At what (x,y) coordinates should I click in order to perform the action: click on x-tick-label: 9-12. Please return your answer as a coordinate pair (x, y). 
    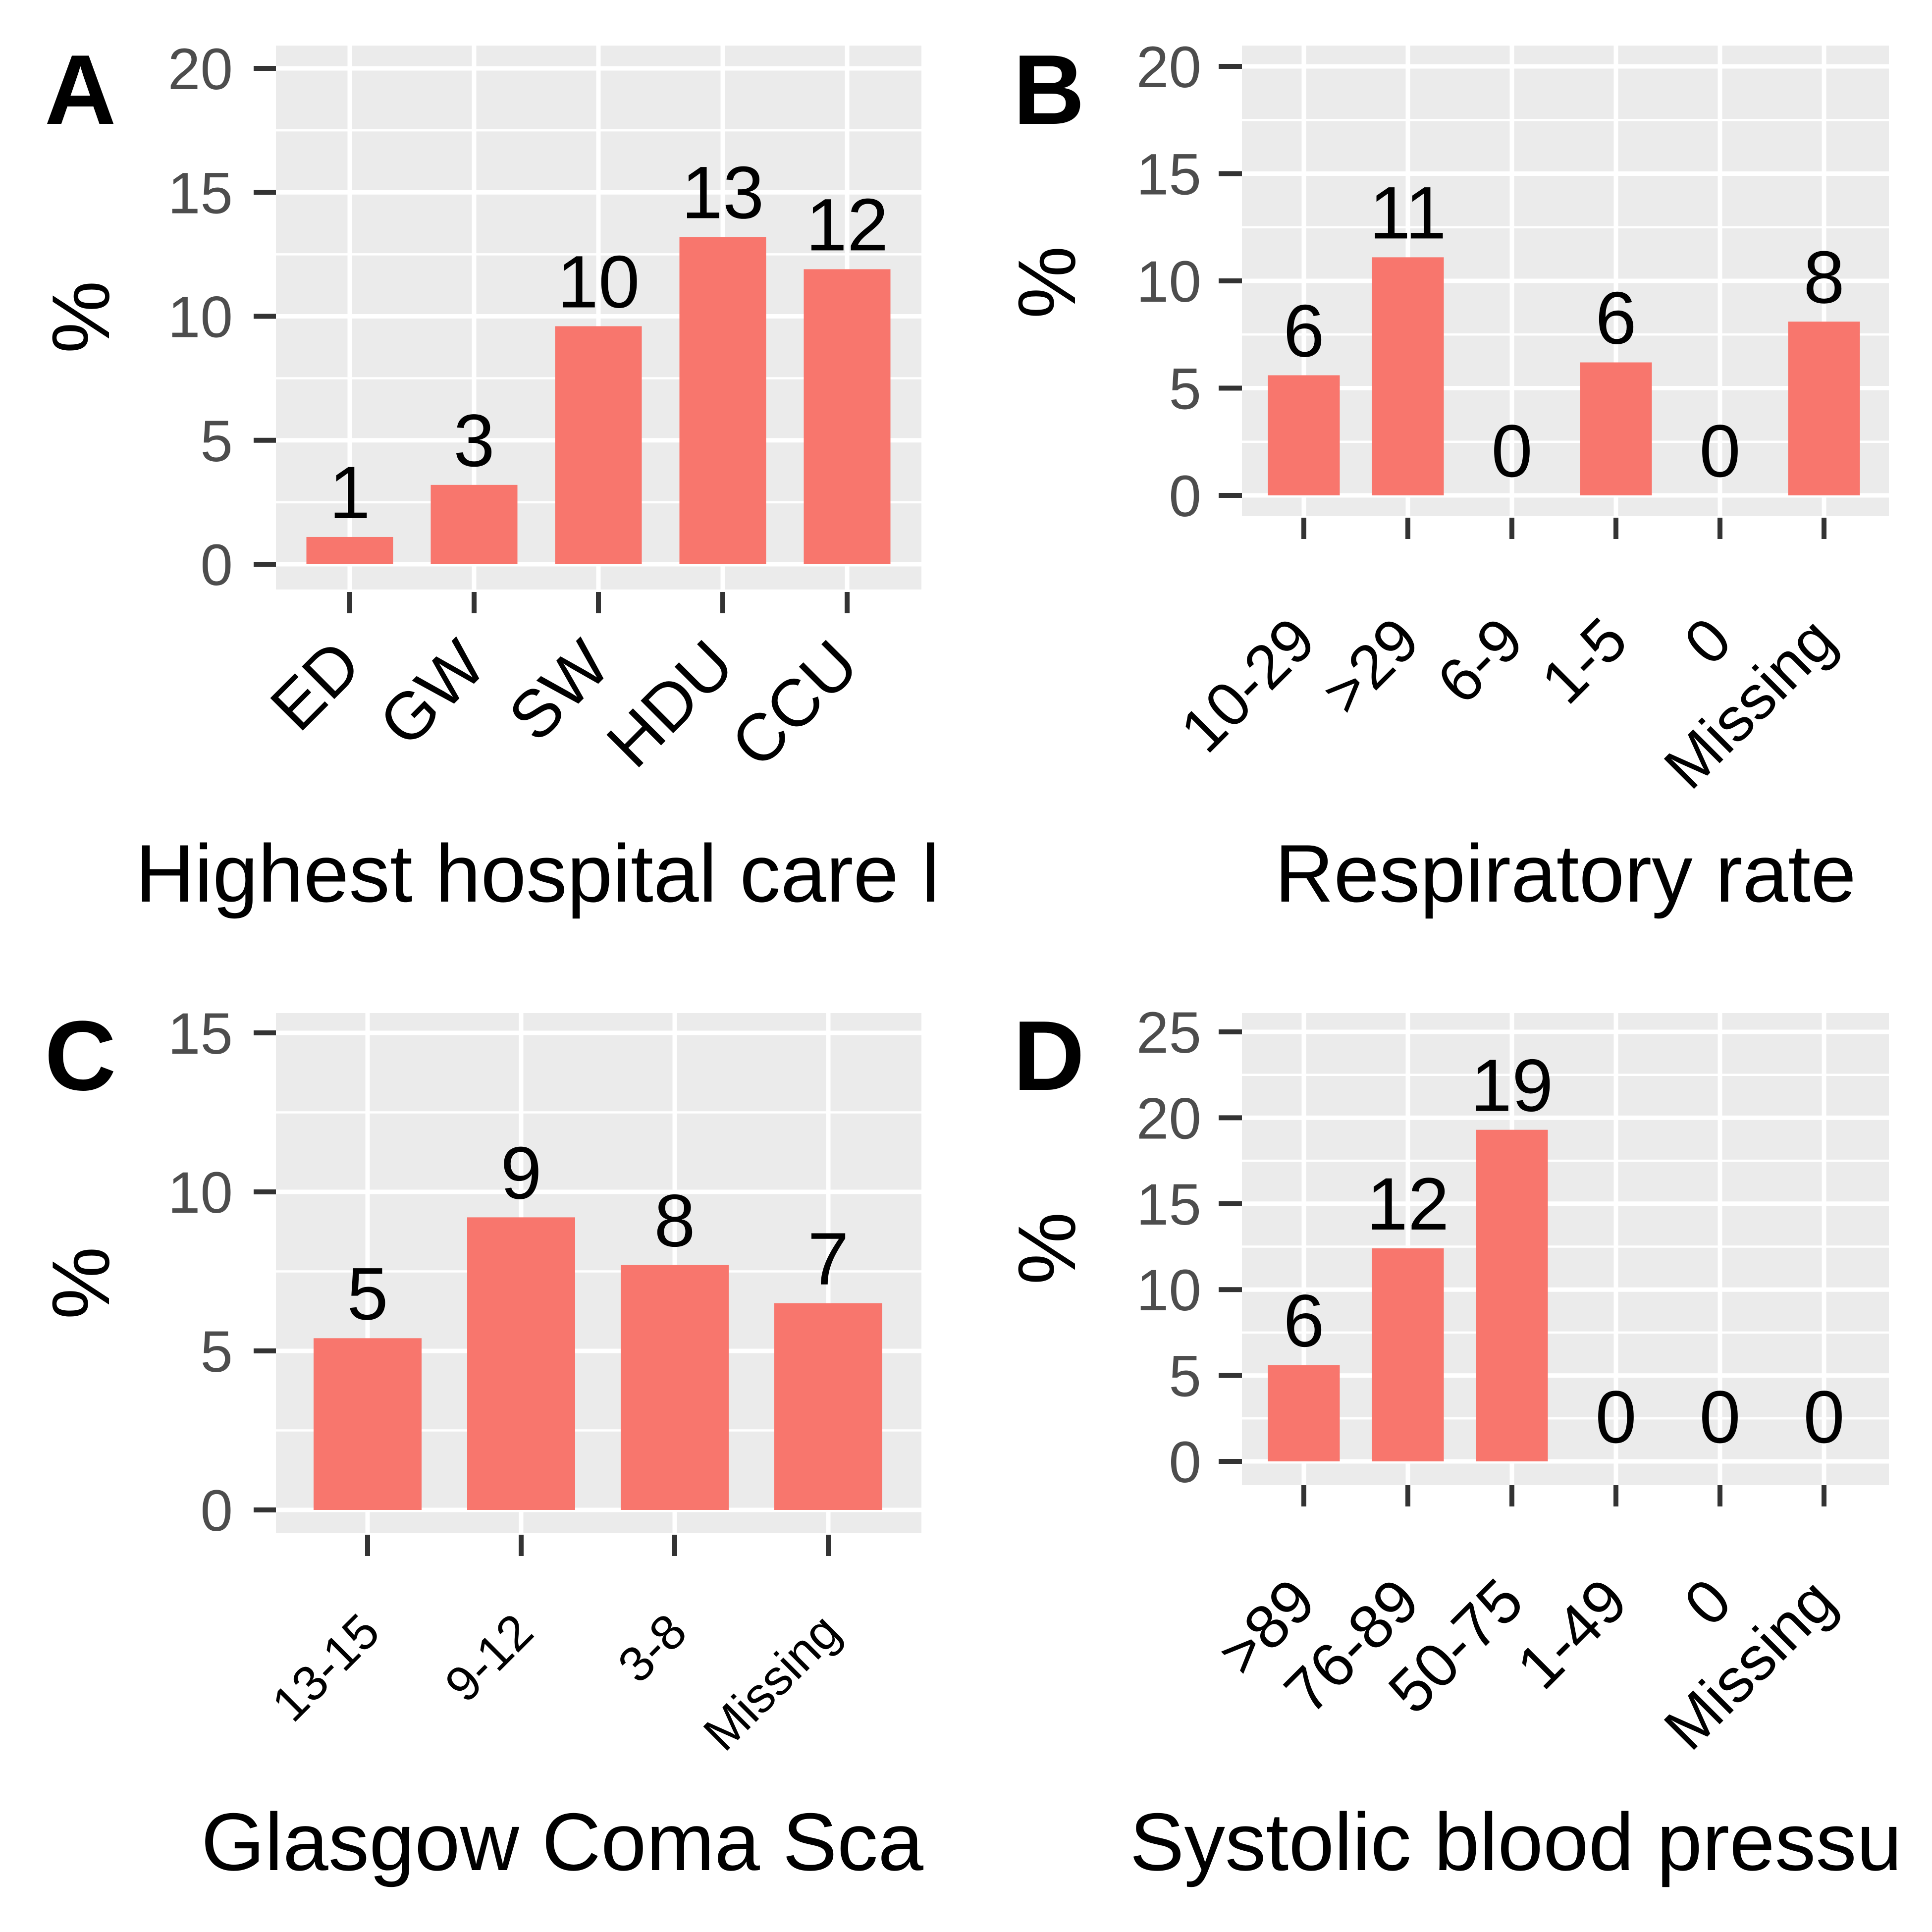
    Looking at the image, I should click on (489, 1658).